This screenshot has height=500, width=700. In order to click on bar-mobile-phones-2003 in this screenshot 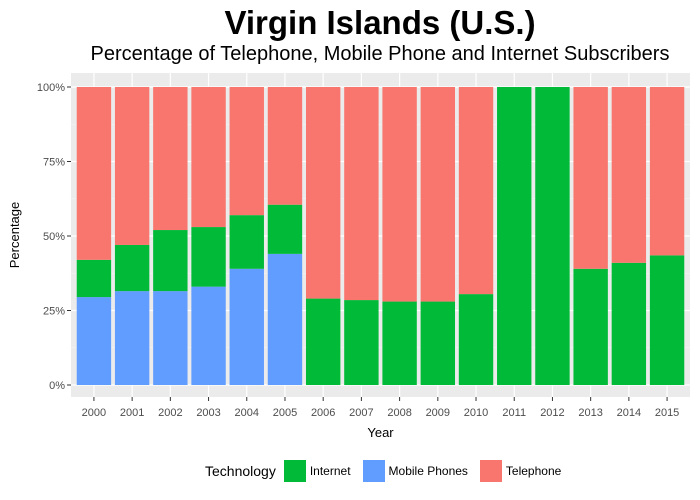, I will do `click(208, 335)`.